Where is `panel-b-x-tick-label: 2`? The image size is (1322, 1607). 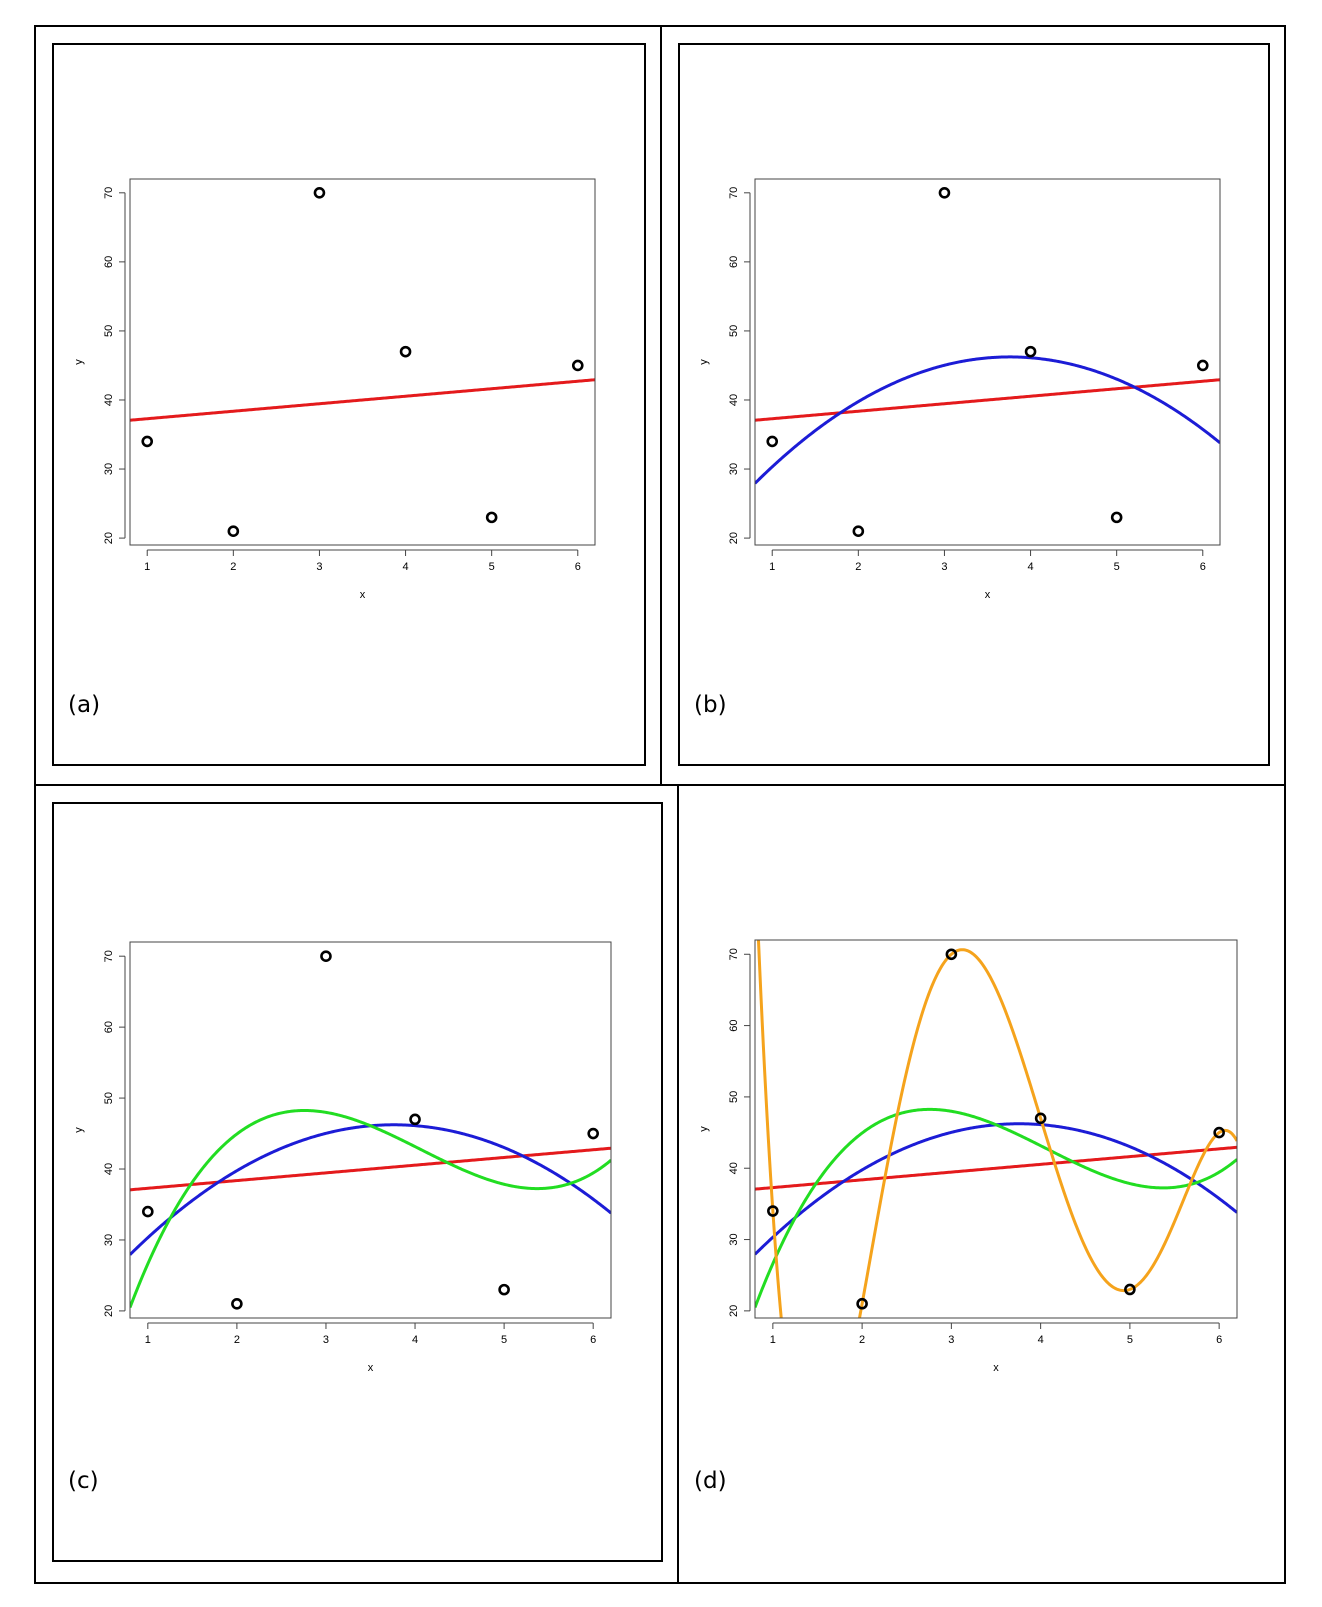
panel-b-x-tick-label: 2 is located at coordinates (858, 567).